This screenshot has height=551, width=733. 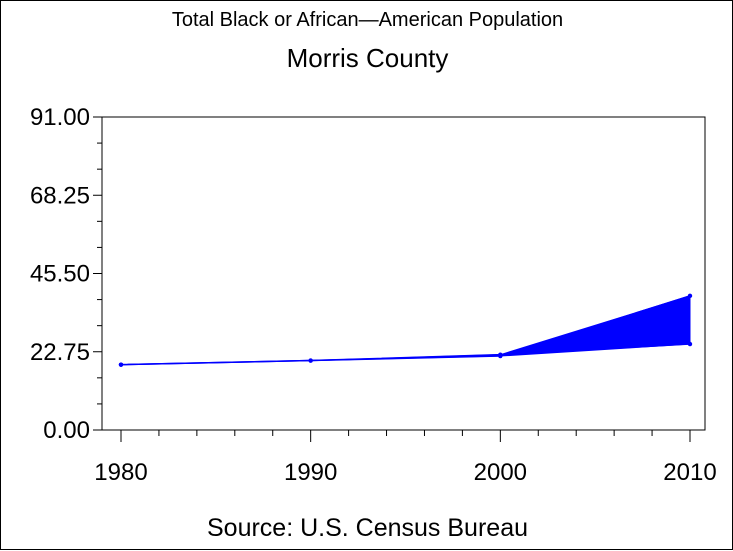 What do you see at coordinates (60, 117) in the screenshot?
I see `y-tick-label: 91.00` at bounding box center [60, 117].